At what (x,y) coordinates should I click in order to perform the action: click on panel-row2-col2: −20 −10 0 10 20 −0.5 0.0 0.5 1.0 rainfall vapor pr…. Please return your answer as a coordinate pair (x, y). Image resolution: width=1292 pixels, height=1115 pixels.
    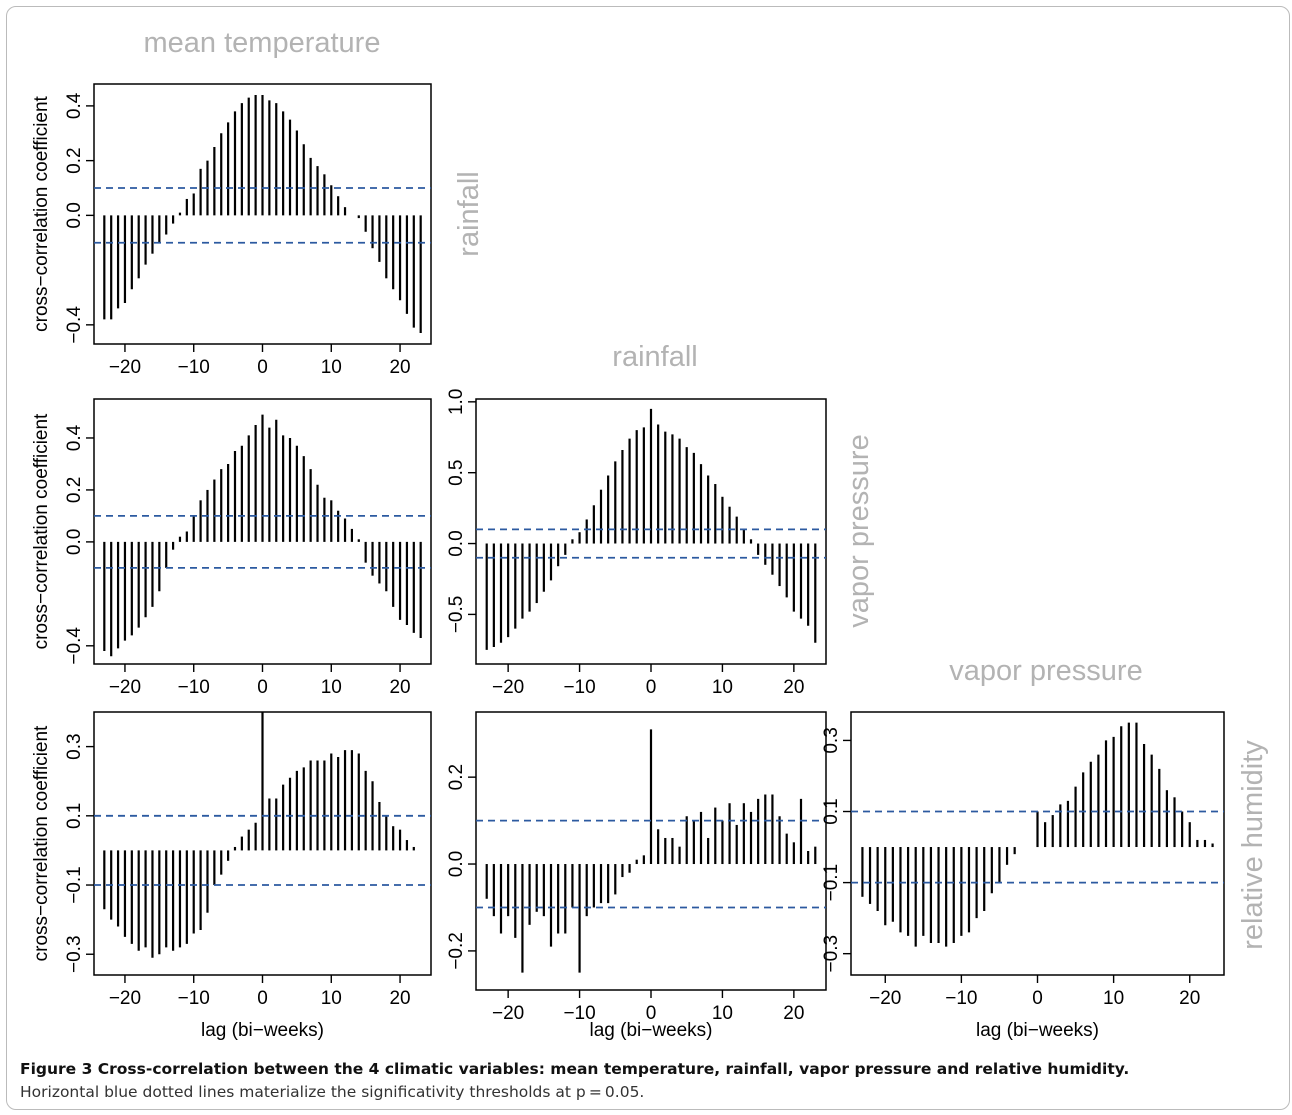
    Looking at the image, I should click on (660, 519).